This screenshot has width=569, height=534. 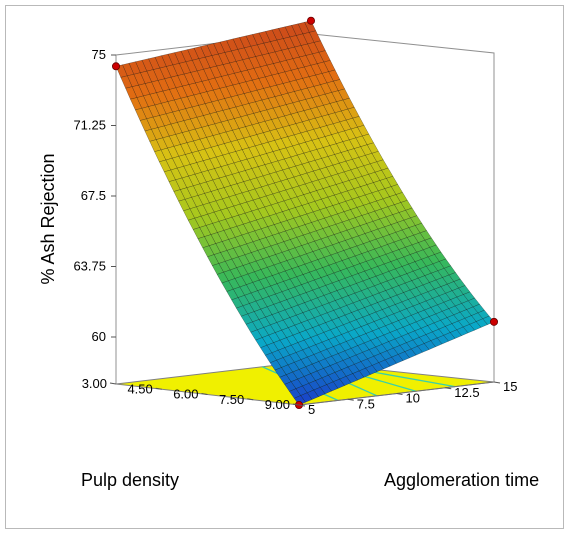 What do you see at coordinates (461, 480) in the screenshot?
I see `x-axis-title: Agglomeration time` at bounding box center [461, 480].